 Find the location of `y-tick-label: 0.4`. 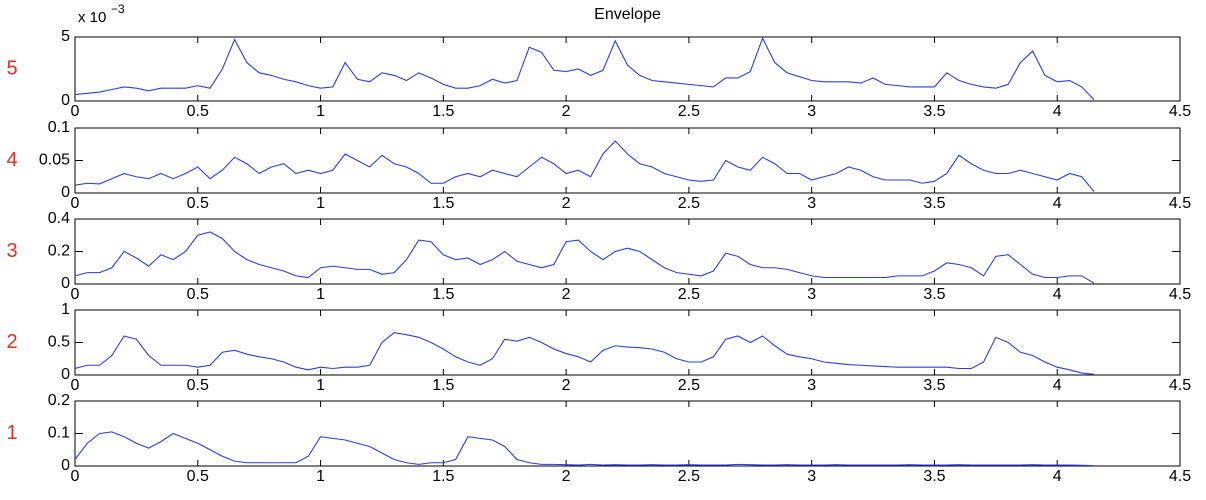

y-tick-label: 0.4 is located at coordinates (59, 218).